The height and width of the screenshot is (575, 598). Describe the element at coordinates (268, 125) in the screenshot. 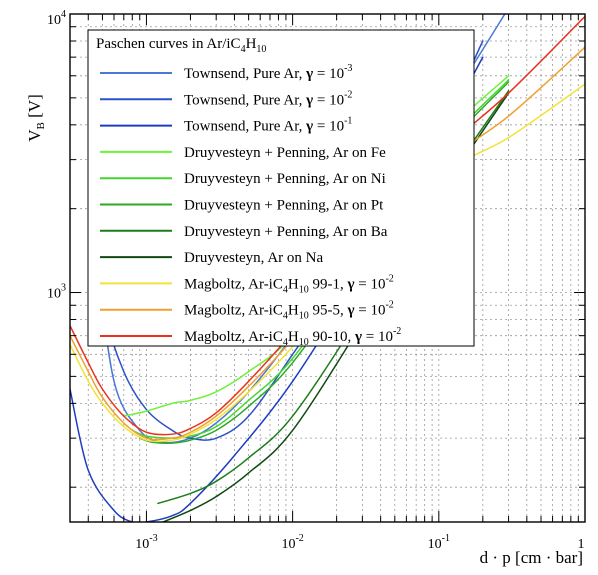

I see `legend-label: Townsend, Pure Ar, γ = 10-1` at that location.